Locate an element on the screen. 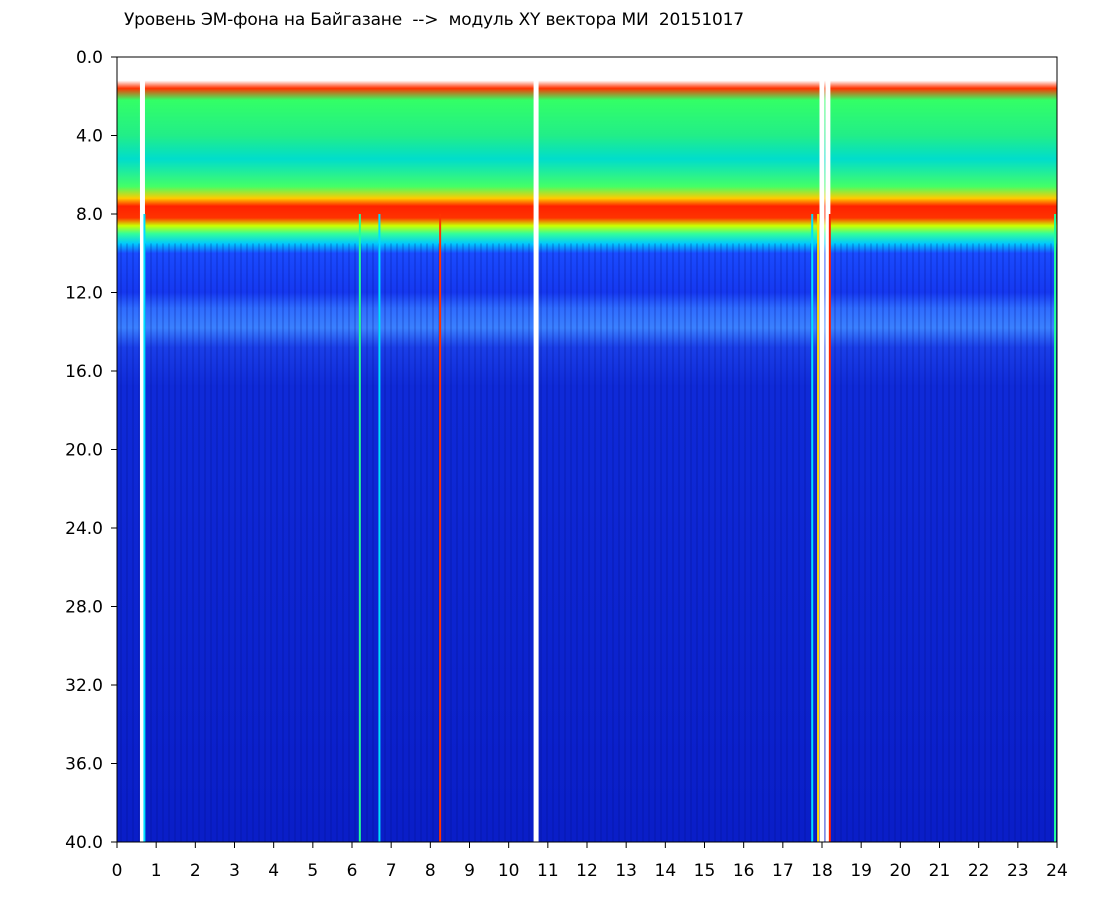 The height and width of the screenshot is (900, 1096). x-tick-label: 5 is located at coordinates (312, 871).